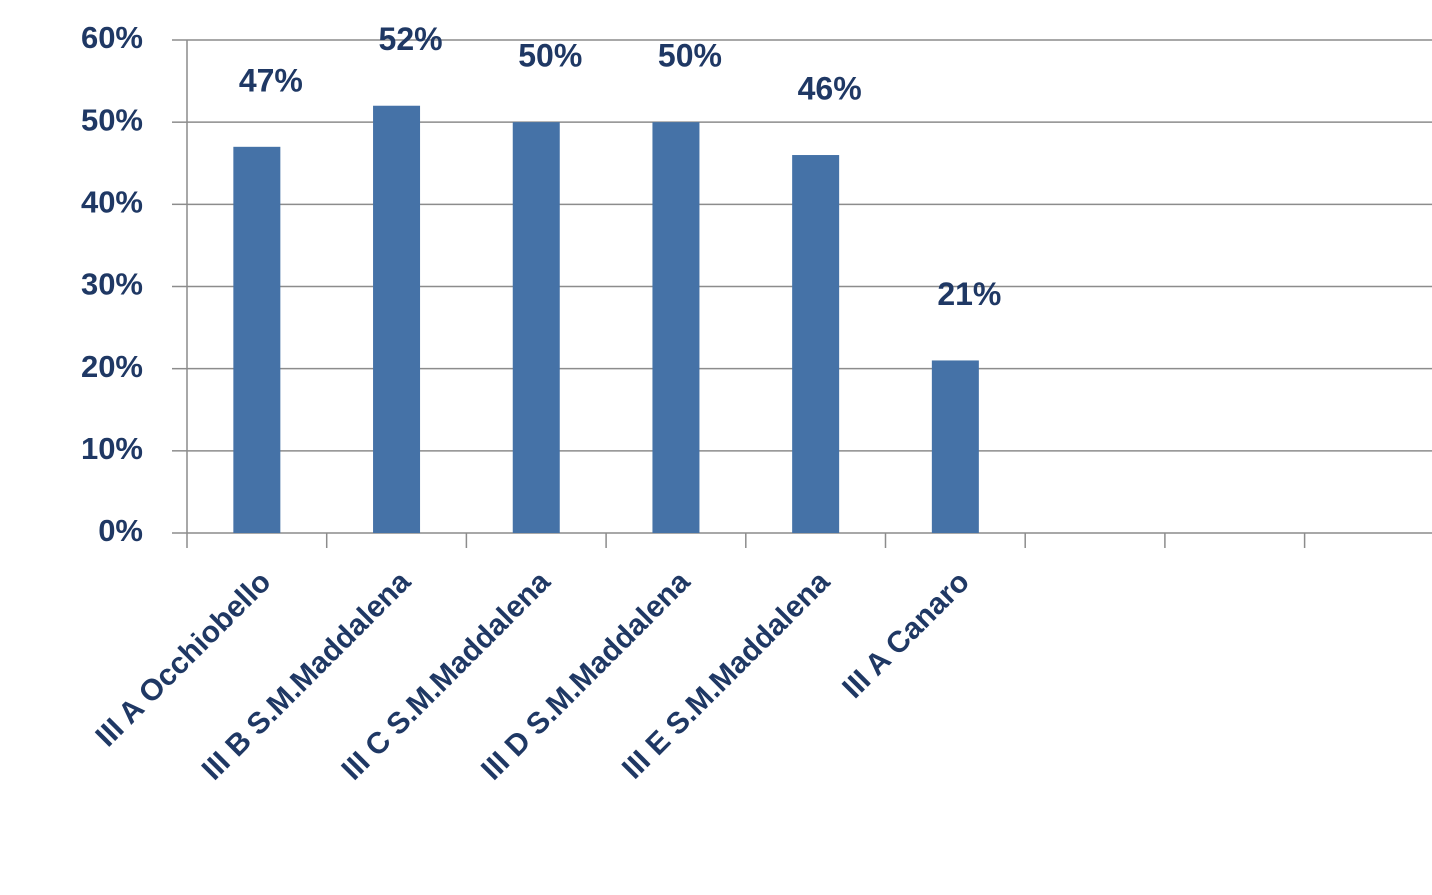  What do you see at coordinates (120, 530) in the screenshot?
I see `y-tick-label: 0%` at bounding box center [120, 530].